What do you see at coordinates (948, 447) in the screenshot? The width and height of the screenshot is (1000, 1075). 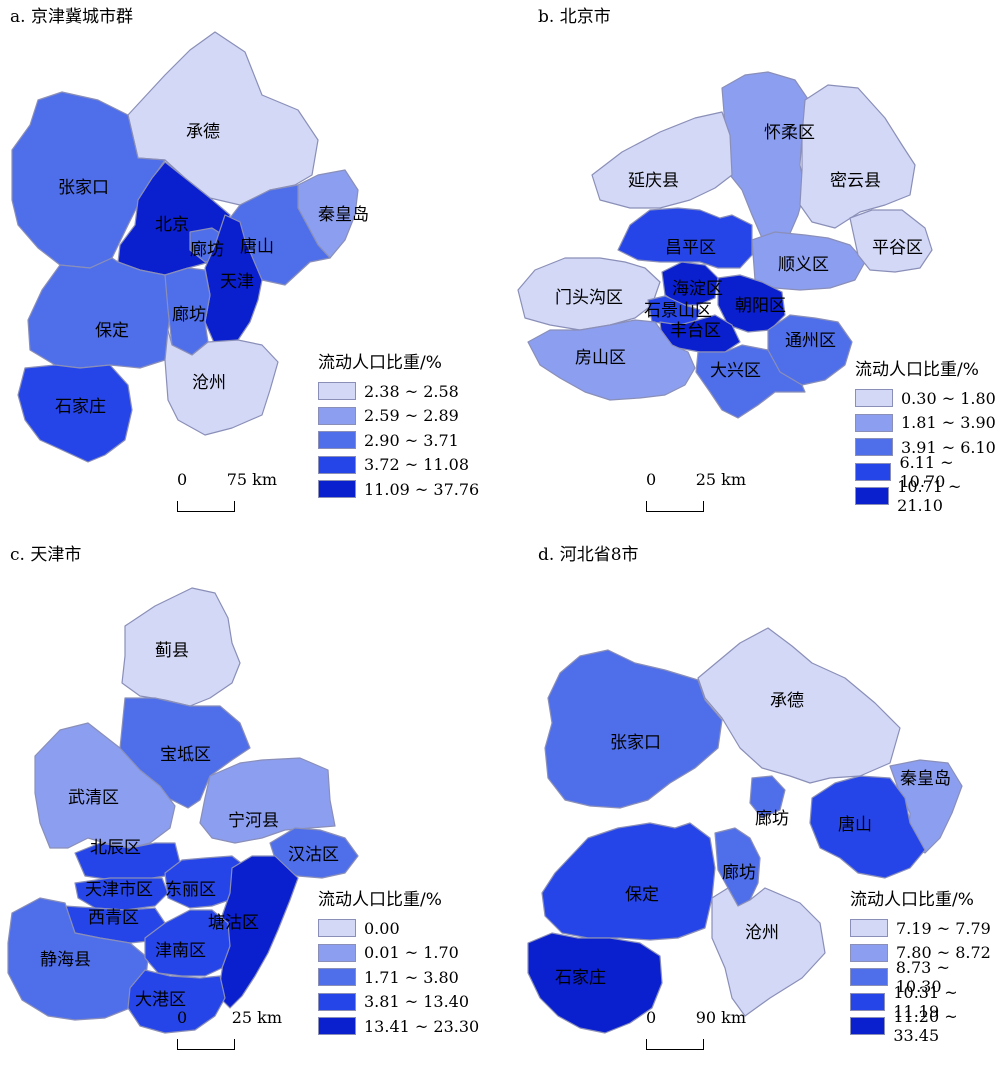 I see `legend-label: 3.91 ~ 6.10` at bounding box center [948, 447].